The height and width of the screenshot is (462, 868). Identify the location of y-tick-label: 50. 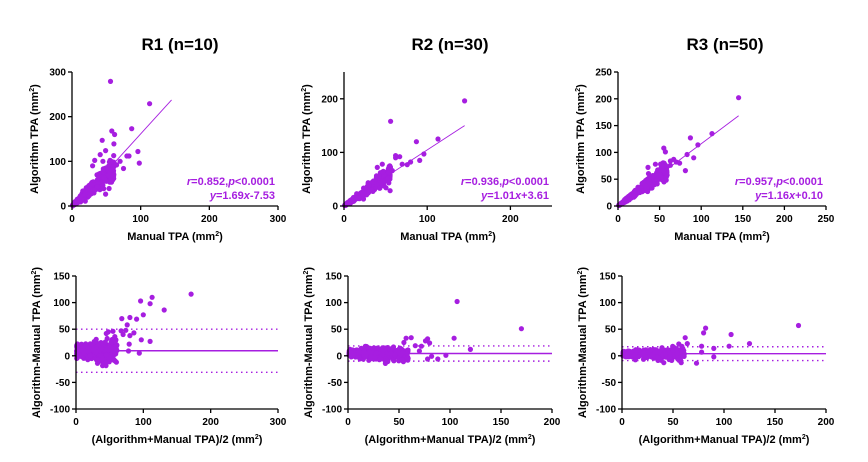
(611, 330).